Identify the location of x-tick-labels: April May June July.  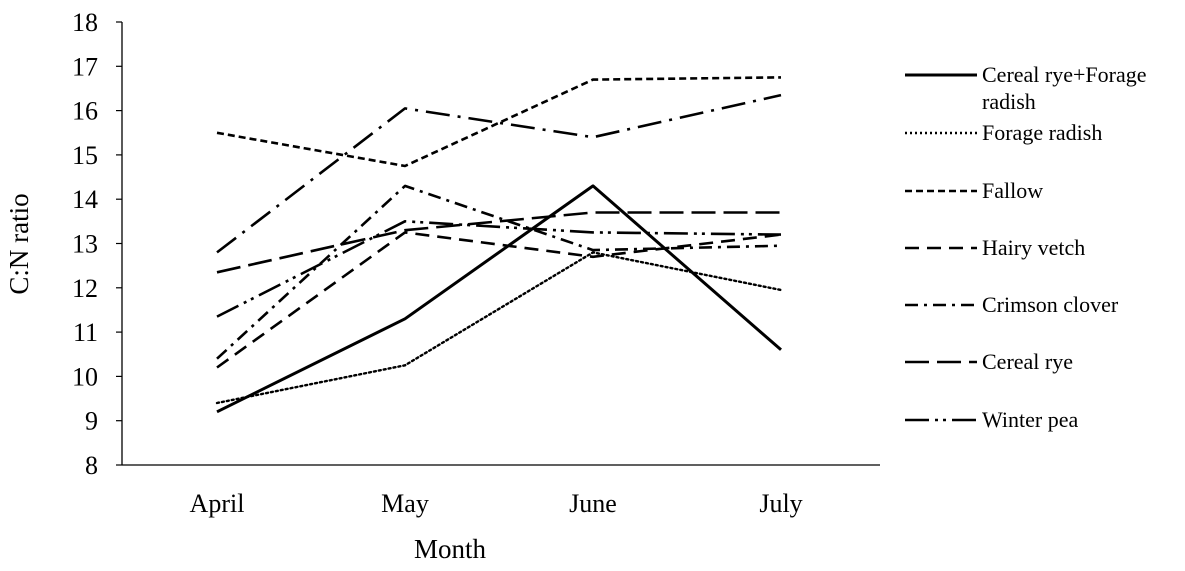
(496, 503).